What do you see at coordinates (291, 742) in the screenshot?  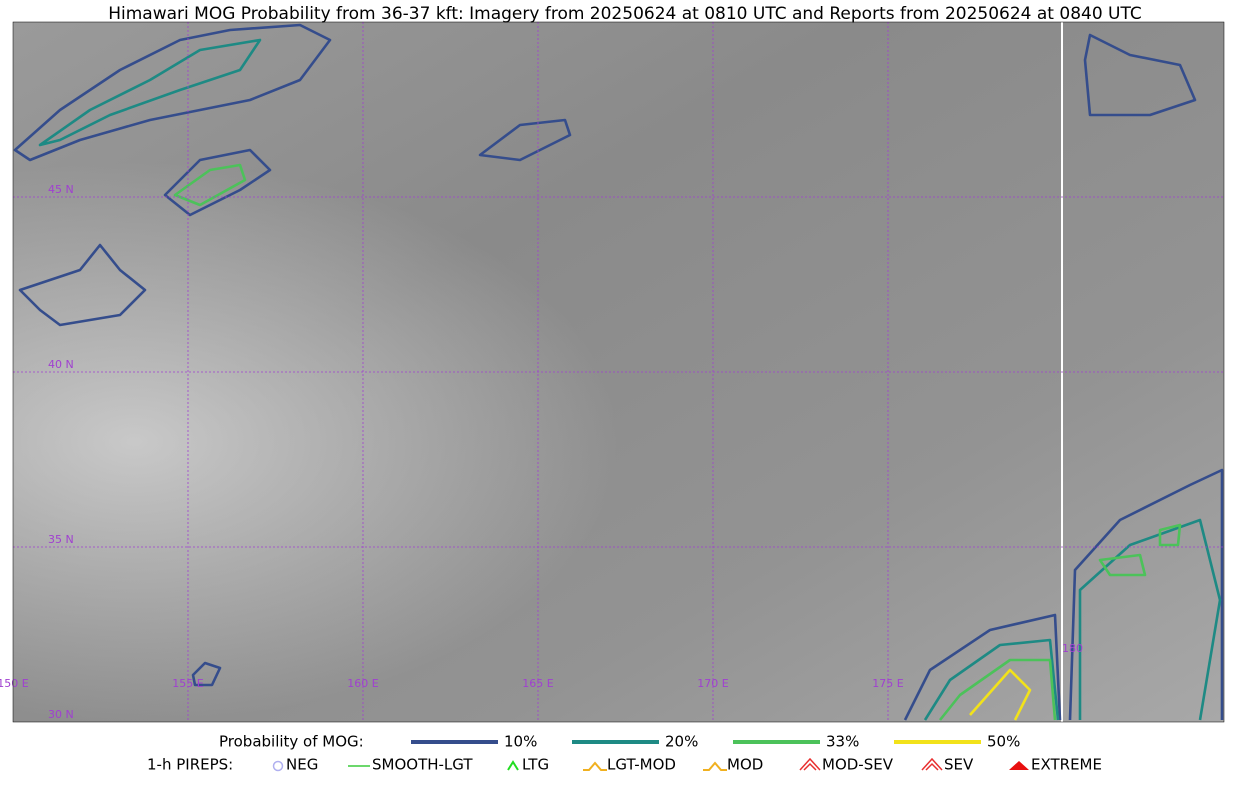 I see `legend-label: Probability of MOG:` at bounding box center [291, 742].